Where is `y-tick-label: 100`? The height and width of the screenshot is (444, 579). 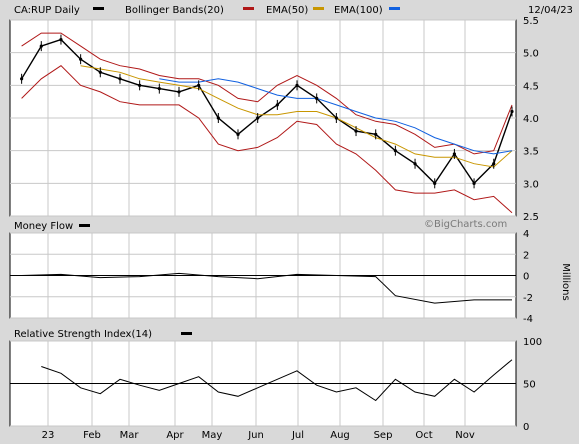
y-tick-label: 100 is located at coordinates (532, 342).